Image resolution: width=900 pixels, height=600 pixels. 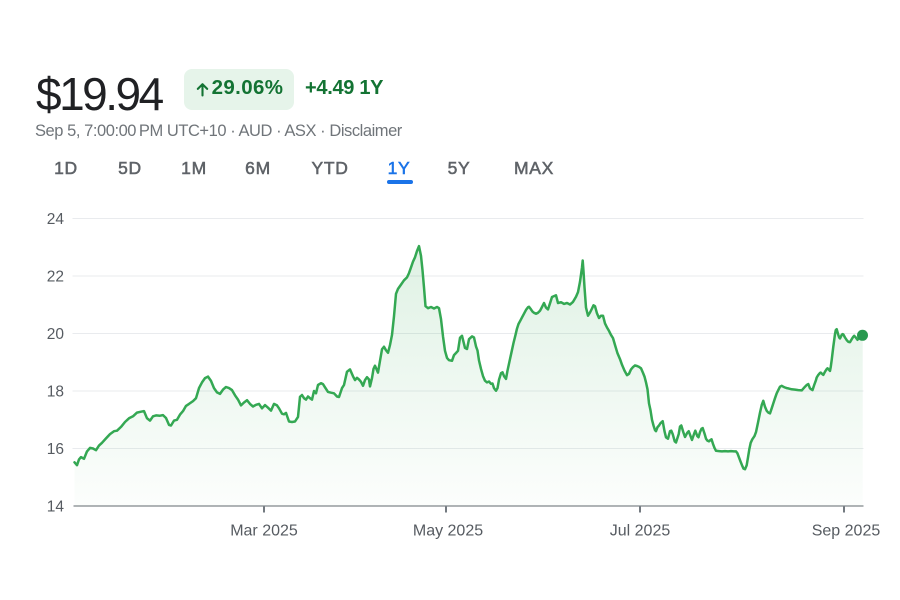 What do you see at coordinates (56, 219) in the screenshot?
I see `svg-text: 24` at bounding box center [56, 219].